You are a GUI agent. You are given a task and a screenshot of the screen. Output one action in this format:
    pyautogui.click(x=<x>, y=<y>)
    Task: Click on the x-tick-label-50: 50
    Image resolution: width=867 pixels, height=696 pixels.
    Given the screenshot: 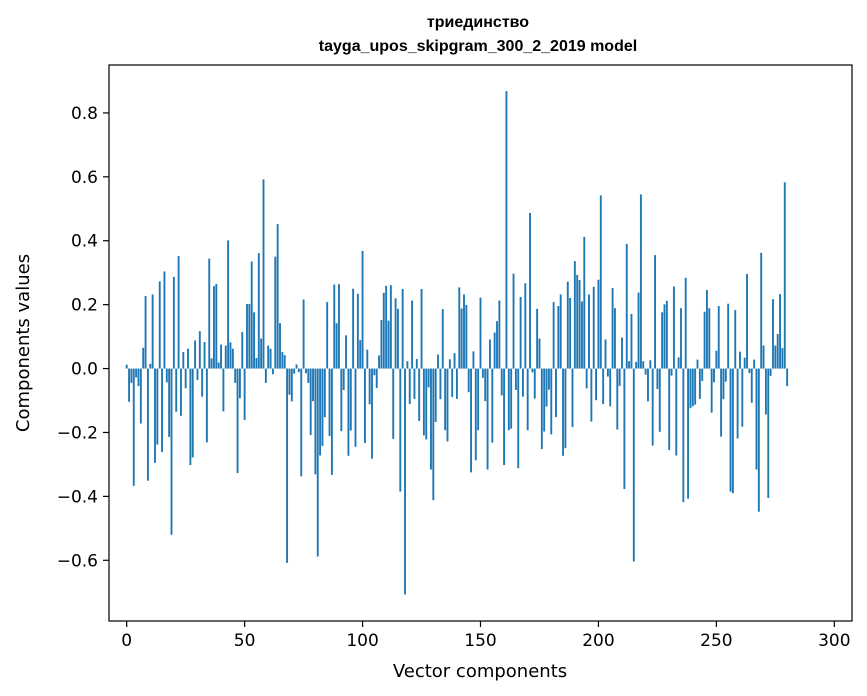 What is the action you would take?
    pyautogui.click(x=245, y=641)
    